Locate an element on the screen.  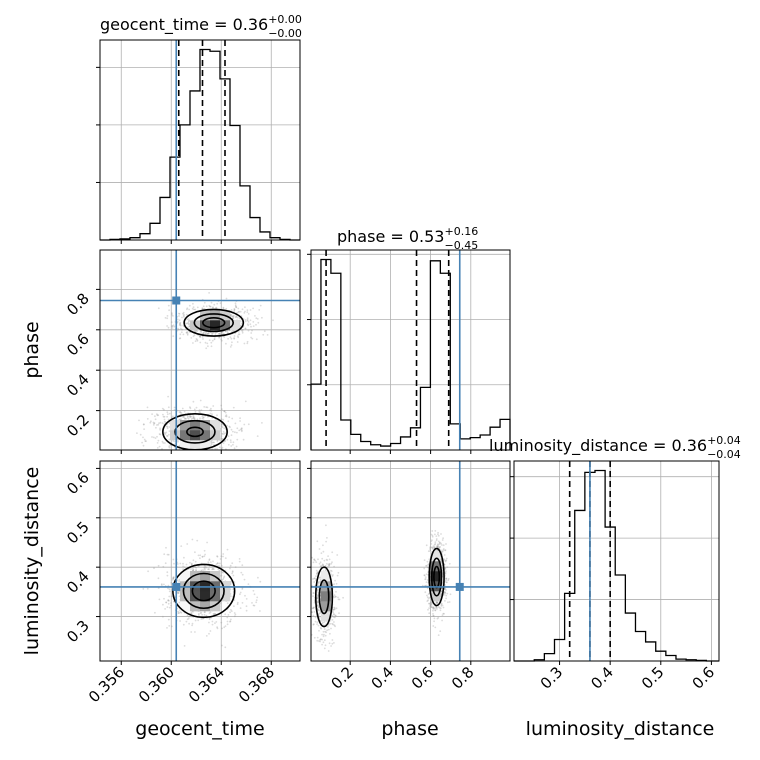
hist-frame-luminosity_distance is located at coordinates (616, 561).